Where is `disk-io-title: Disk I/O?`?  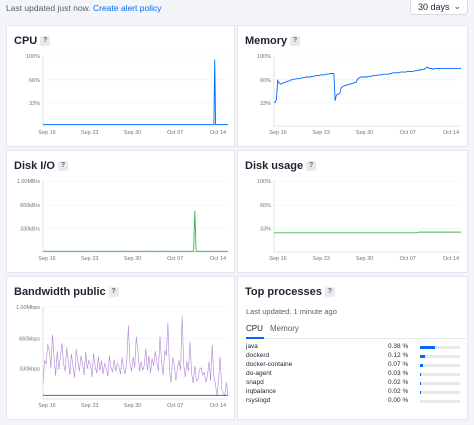 disk-io-title: Disk I/O? is located at coordinates (41, 166).